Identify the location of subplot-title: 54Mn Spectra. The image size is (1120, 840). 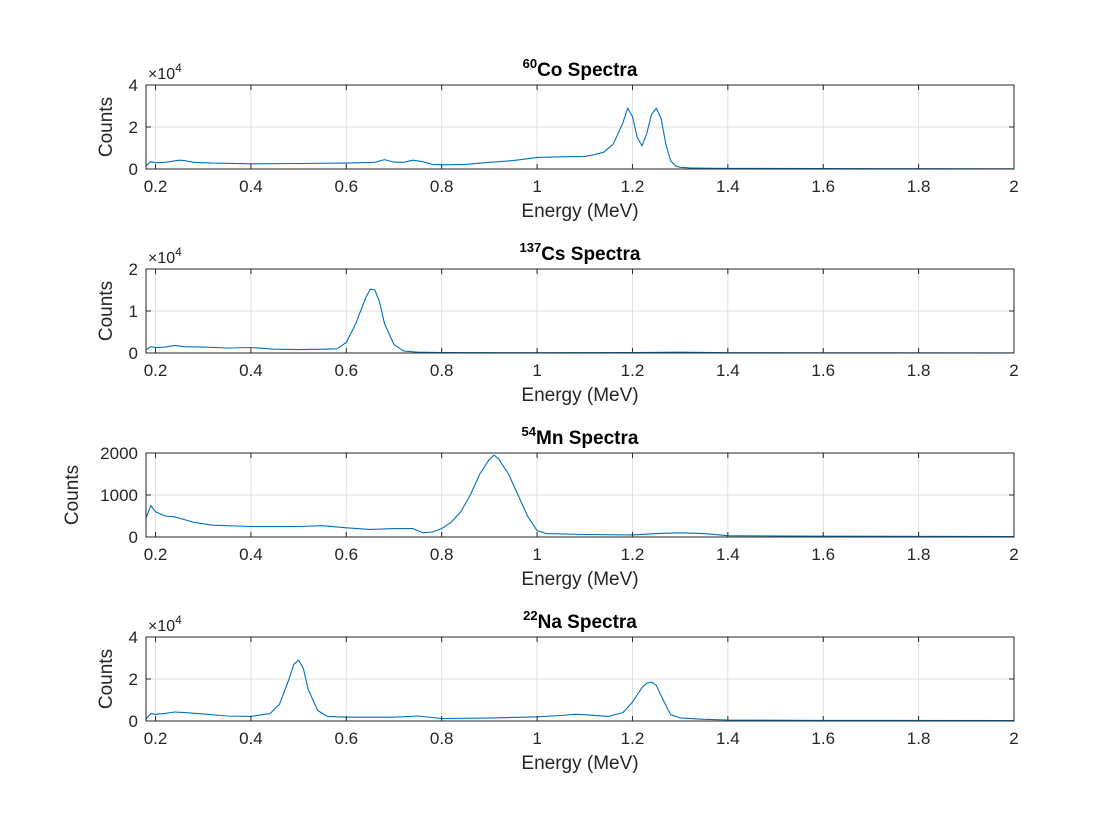
(580, 436).